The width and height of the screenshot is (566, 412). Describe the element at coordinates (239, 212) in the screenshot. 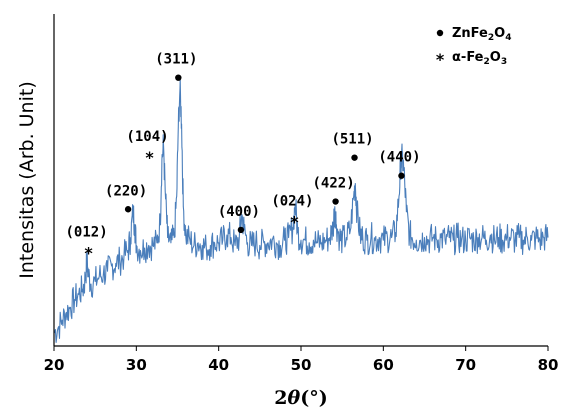

I see `peak-label: (400)` at that location.